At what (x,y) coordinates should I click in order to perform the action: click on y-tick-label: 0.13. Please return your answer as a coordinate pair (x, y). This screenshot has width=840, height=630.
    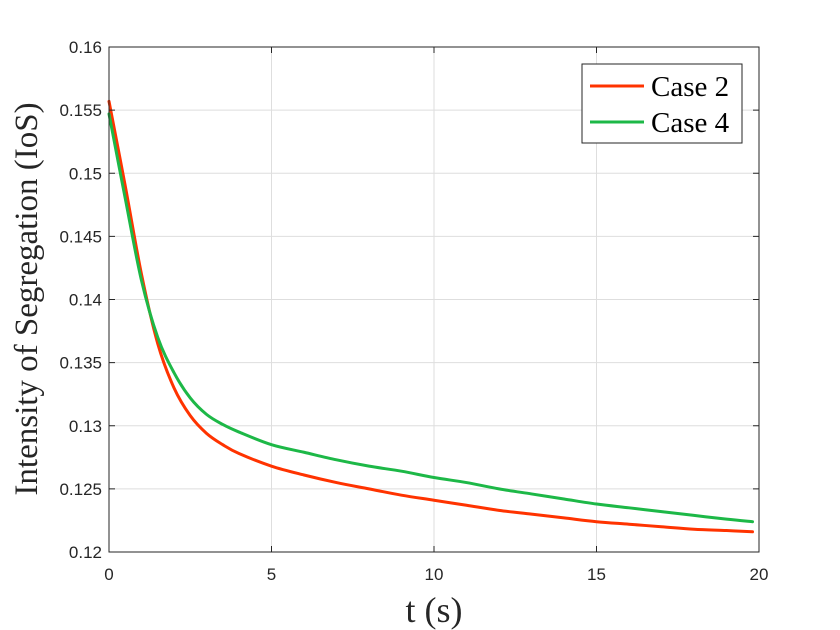
    Looking at the image, I should click on (85, 426).